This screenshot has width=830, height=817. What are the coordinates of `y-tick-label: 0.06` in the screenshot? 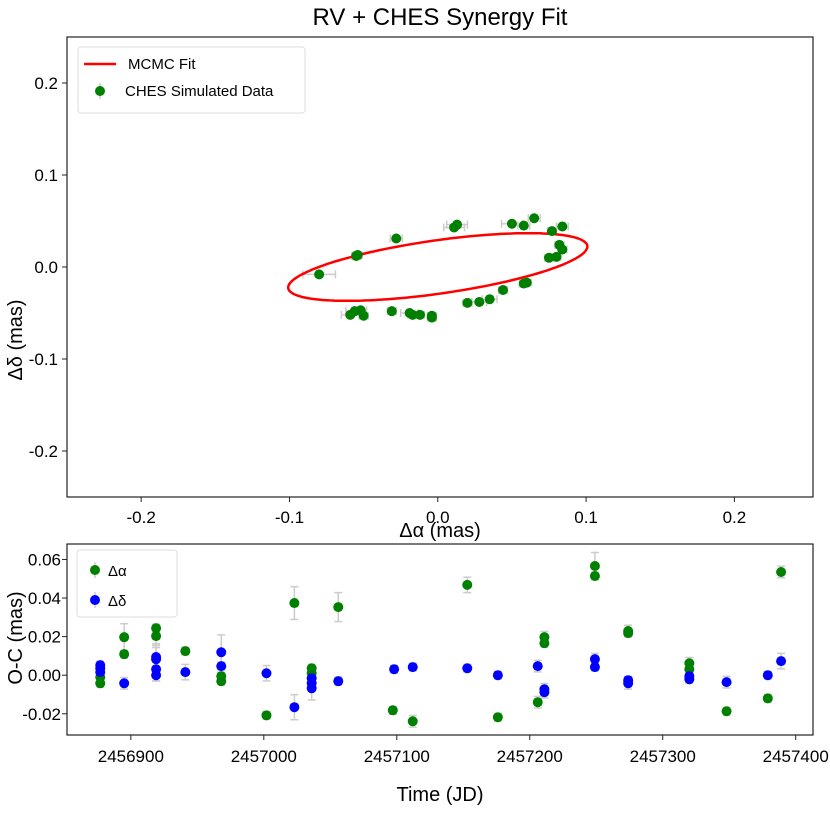 It's located at (44, 559).